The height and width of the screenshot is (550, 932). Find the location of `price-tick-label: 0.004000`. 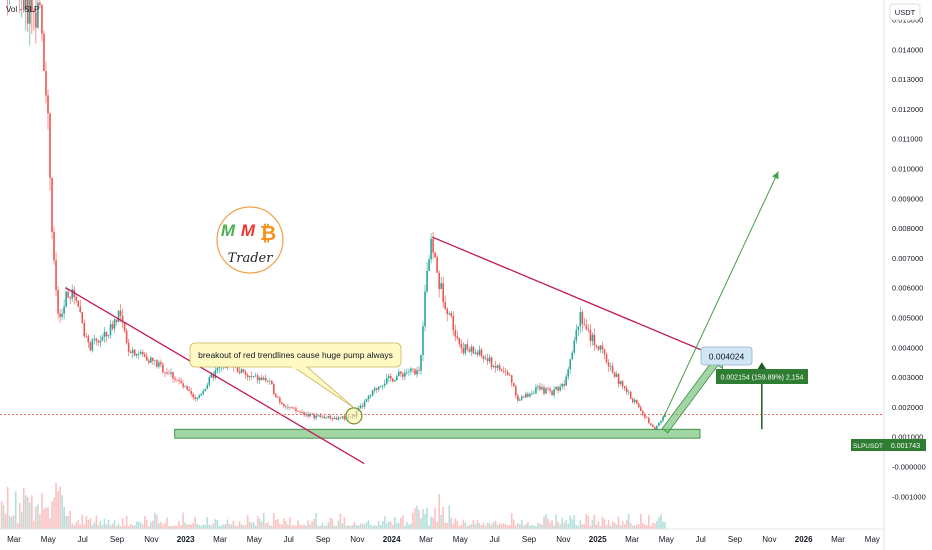

price-tick-label: 0.004000 is located at coordinates (907, 347).